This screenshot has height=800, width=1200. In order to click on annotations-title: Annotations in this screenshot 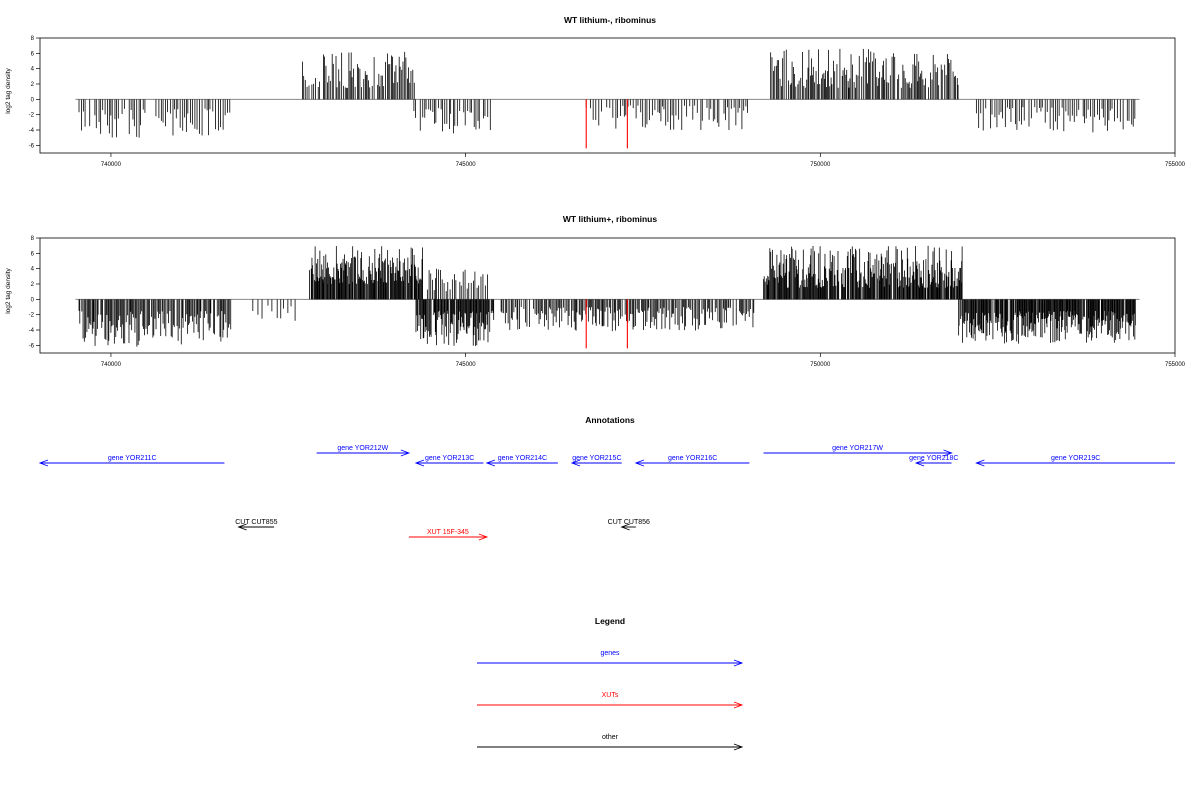, I will do `click(610, 420)`.